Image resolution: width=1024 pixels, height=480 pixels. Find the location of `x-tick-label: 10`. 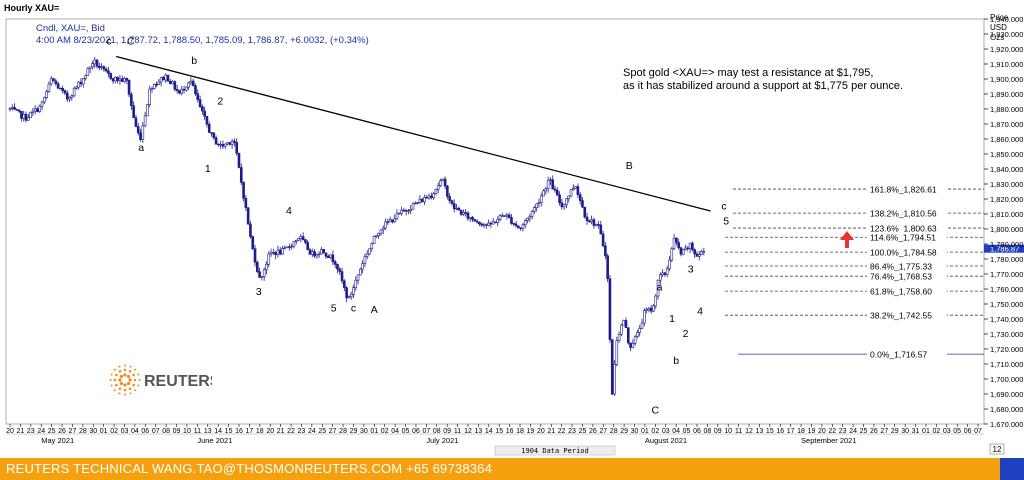

x-tick-label: 10 is located at coordinates (187, 431).